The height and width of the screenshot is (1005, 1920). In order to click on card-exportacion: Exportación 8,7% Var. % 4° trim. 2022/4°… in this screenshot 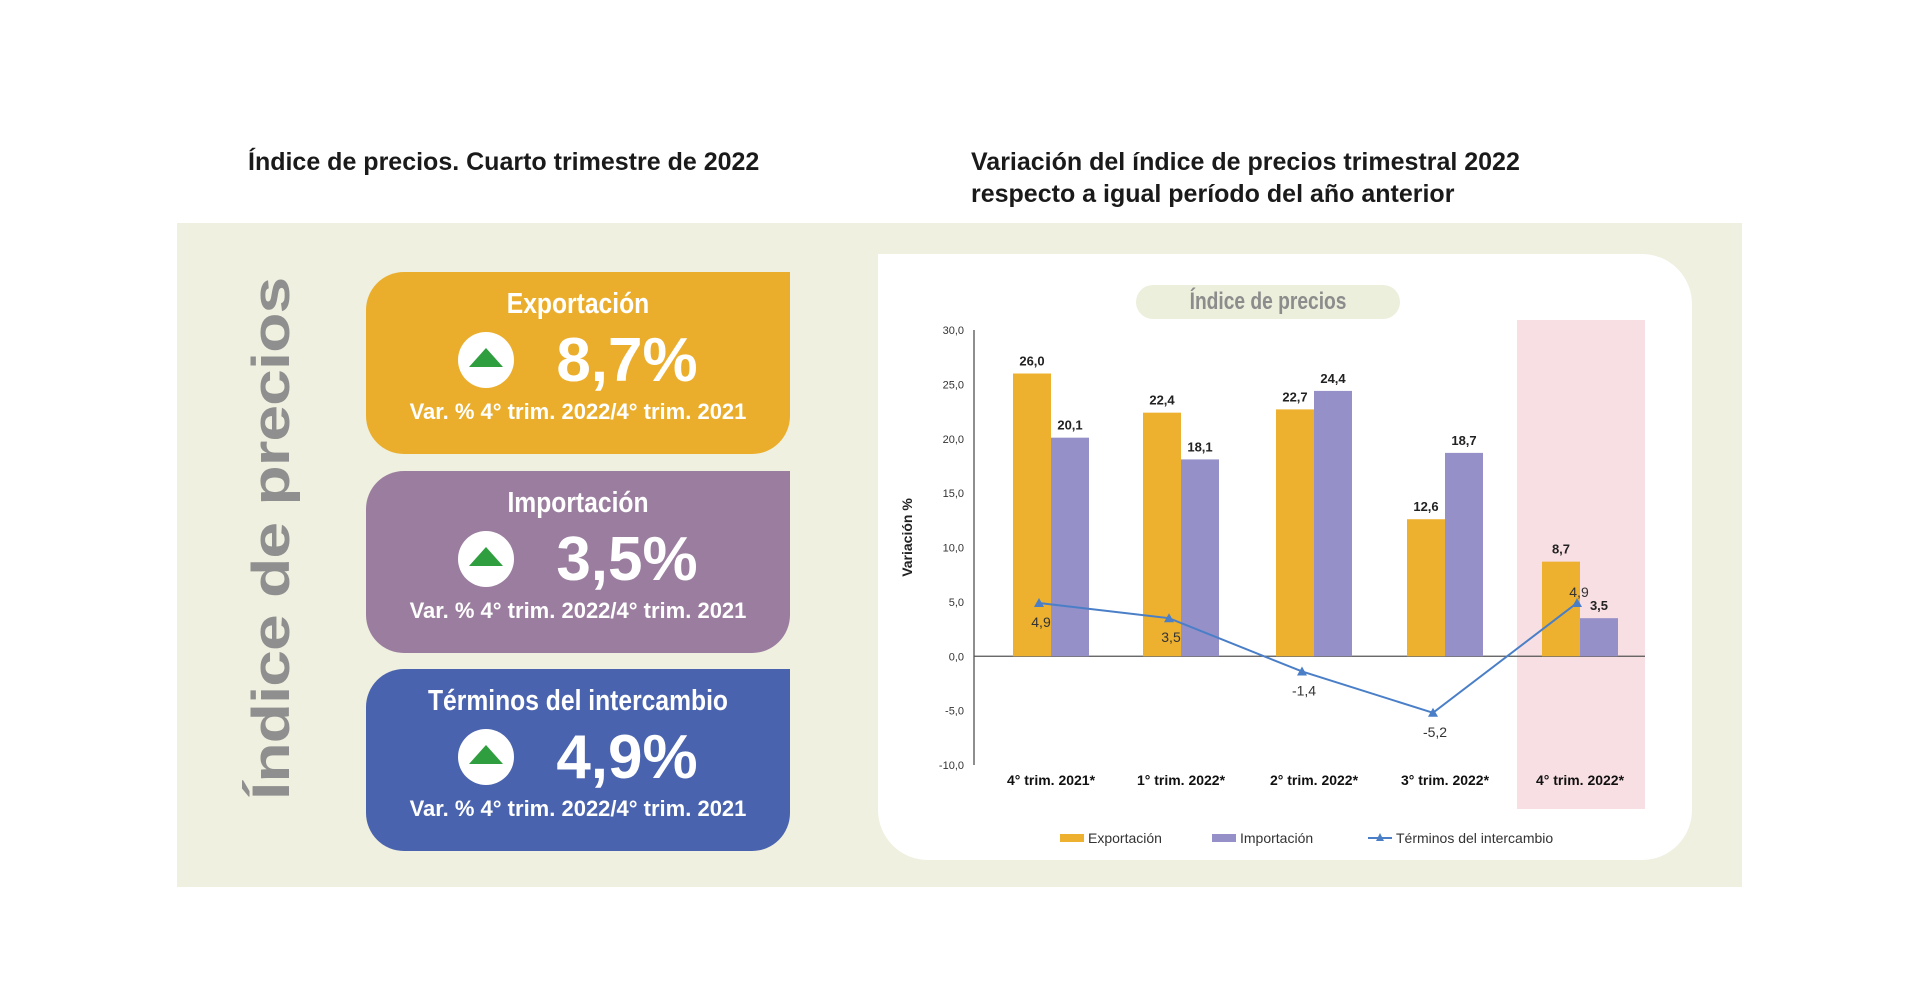, I will do `click(578, 363)`.